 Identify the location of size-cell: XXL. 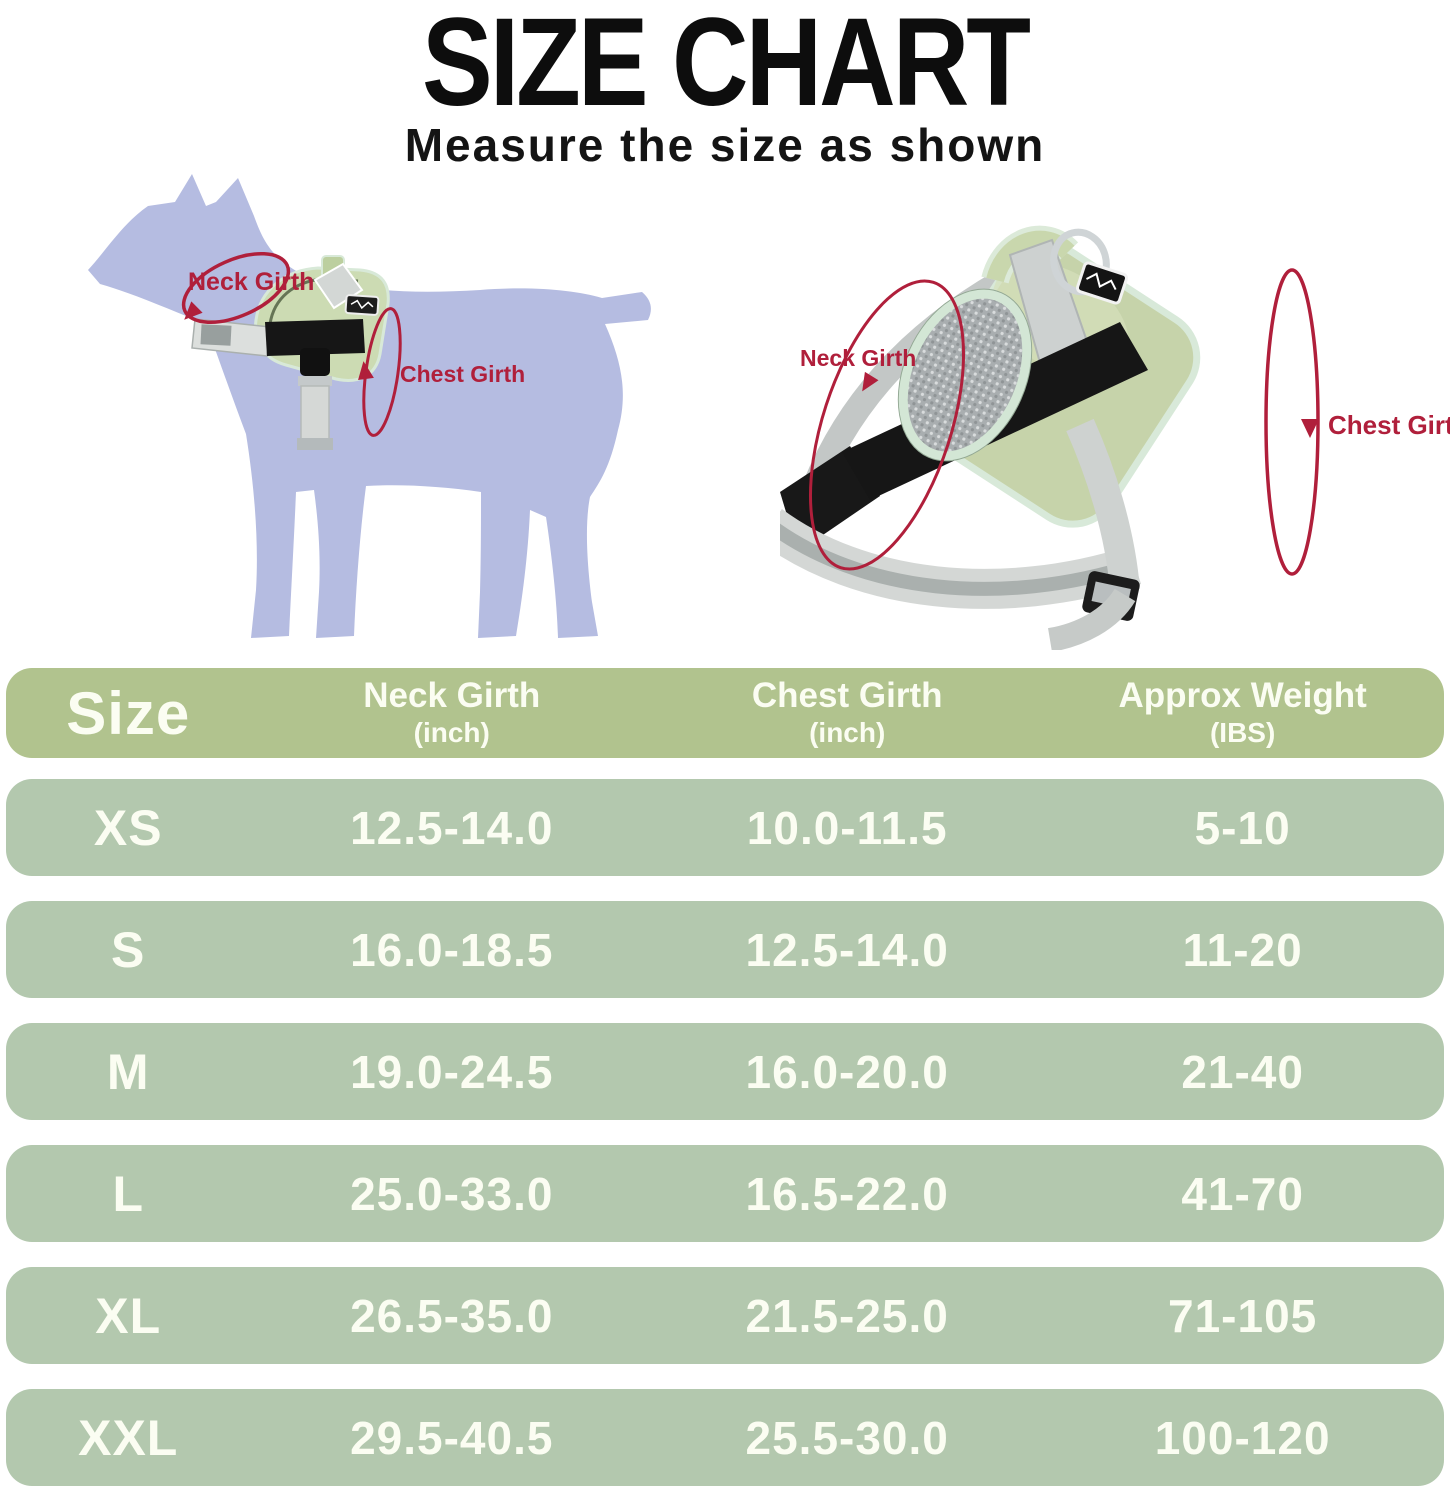
(128, 1437).